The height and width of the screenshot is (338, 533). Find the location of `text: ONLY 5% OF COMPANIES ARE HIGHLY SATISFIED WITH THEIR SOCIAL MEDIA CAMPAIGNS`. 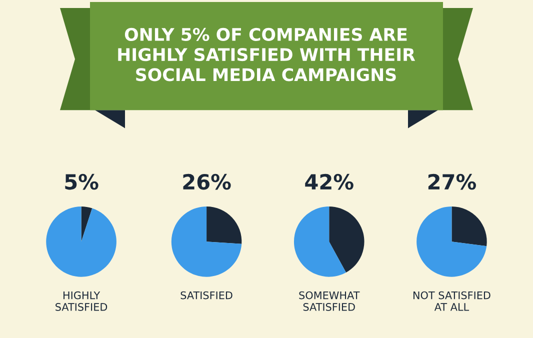

text: ONLY 5% OF COMPANIES ARE HIGHLY SATISFIED WITH THEIR SOCIAL MEDIA CAMPAIGNS is located at coordinates (267, 55).